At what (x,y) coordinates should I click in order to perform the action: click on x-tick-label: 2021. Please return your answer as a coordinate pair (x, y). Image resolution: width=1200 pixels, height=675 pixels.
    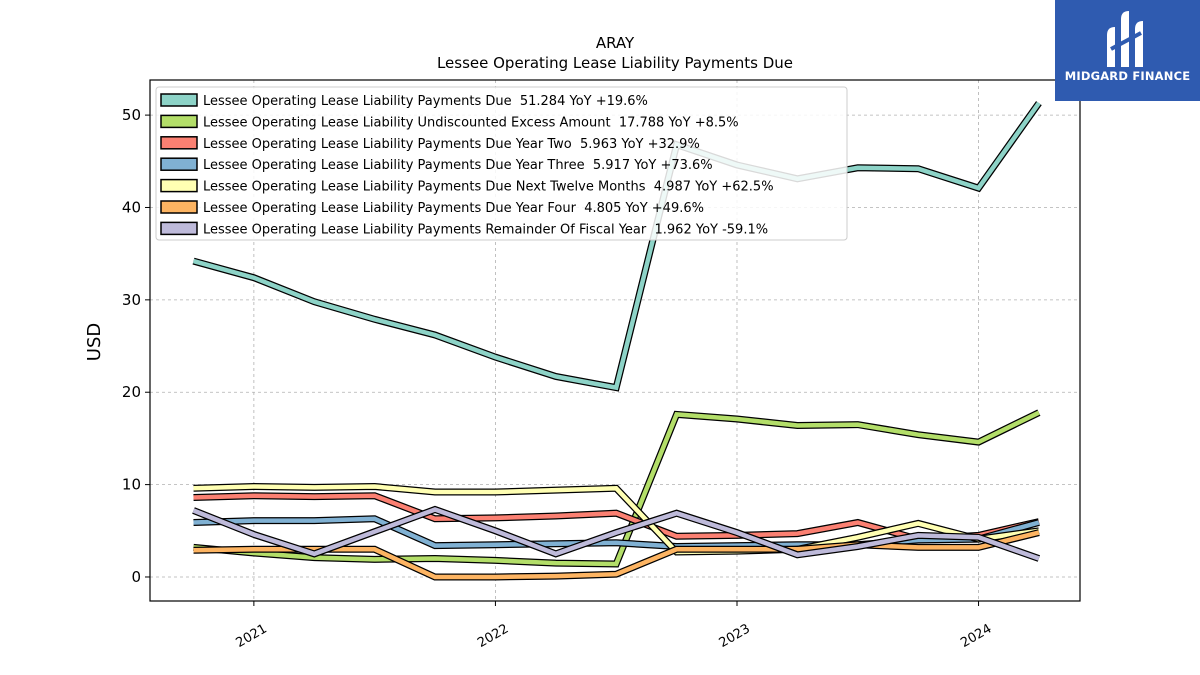
    Looking at the image, I should click on (252, 636).